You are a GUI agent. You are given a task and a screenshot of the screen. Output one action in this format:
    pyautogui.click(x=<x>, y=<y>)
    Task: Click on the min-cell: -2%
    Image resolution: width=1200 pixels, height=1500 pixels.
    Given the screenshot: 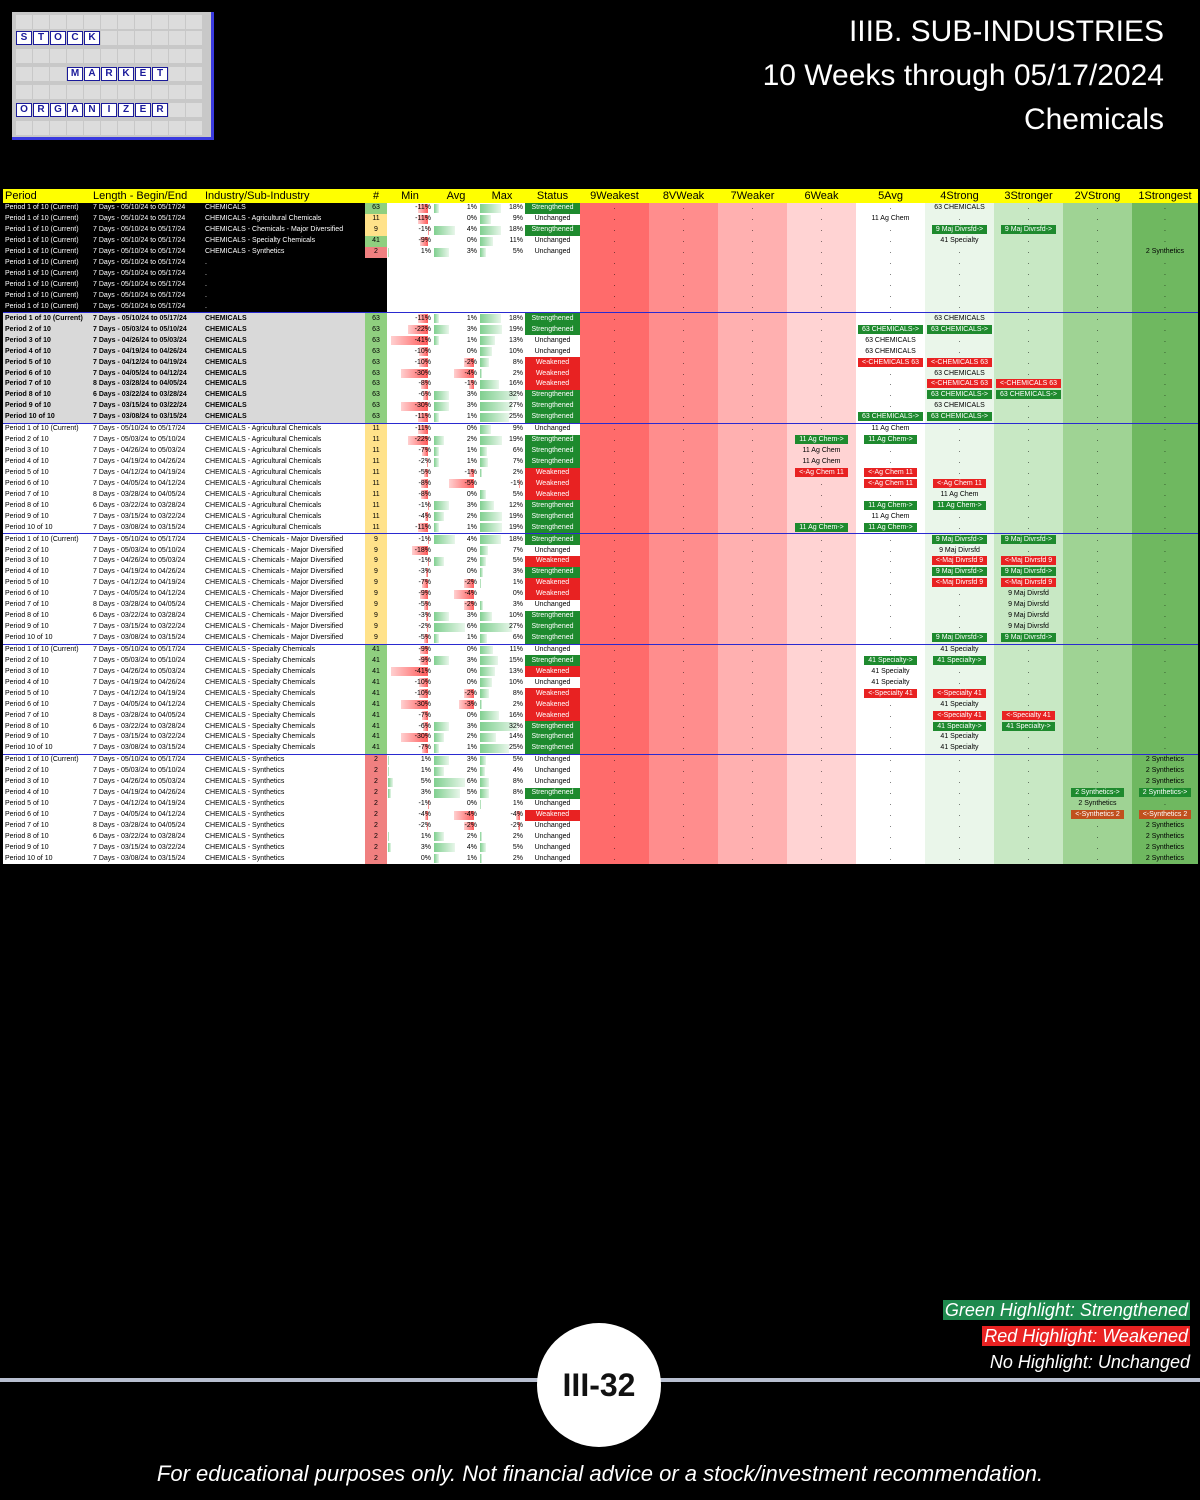 What is the action you would take?
    pyautogui.click(x=410, y=462)
    